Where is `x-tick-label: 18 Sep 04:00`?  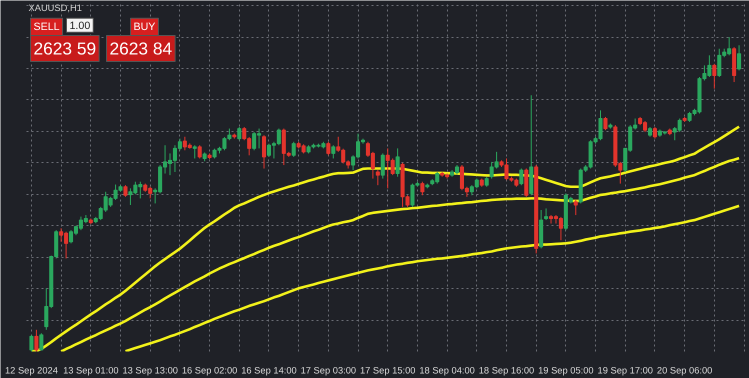
x-tick-label: 18 Sep 04:00 is located at coordinates (447, 371).